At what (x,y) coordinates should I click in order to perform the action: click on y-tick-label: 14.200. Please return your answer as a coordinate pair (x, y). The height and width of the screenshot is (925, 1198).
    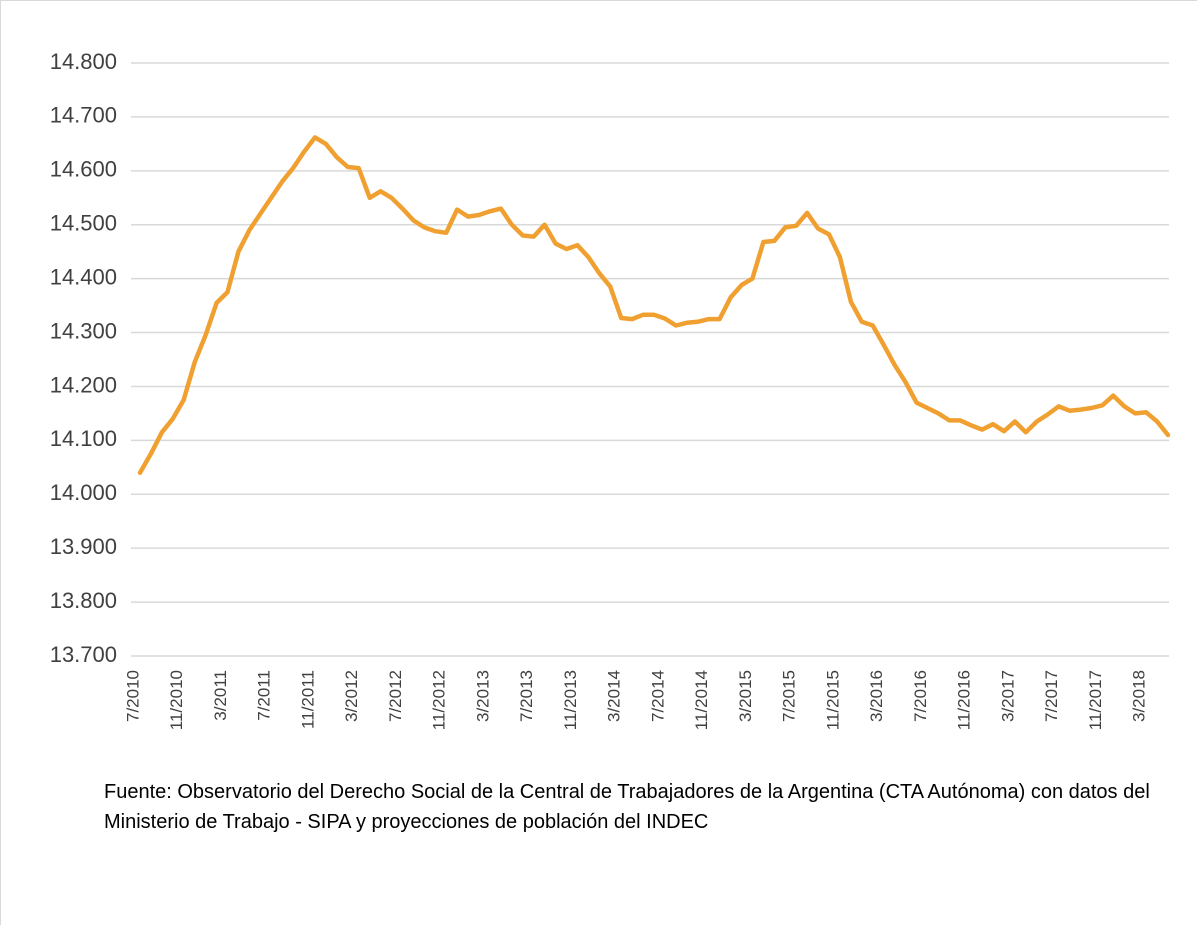
    Looking at the image, I should click on (83, 384).